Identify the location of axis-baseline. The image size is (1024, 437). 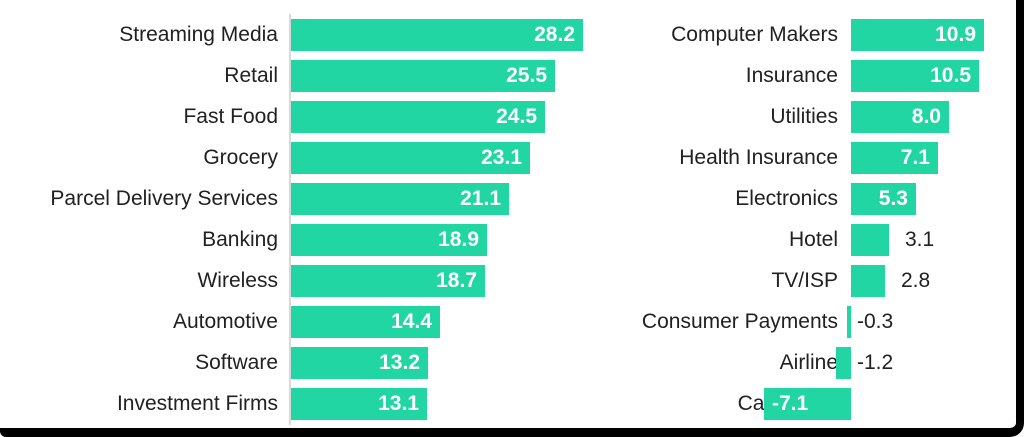
(290, 219).